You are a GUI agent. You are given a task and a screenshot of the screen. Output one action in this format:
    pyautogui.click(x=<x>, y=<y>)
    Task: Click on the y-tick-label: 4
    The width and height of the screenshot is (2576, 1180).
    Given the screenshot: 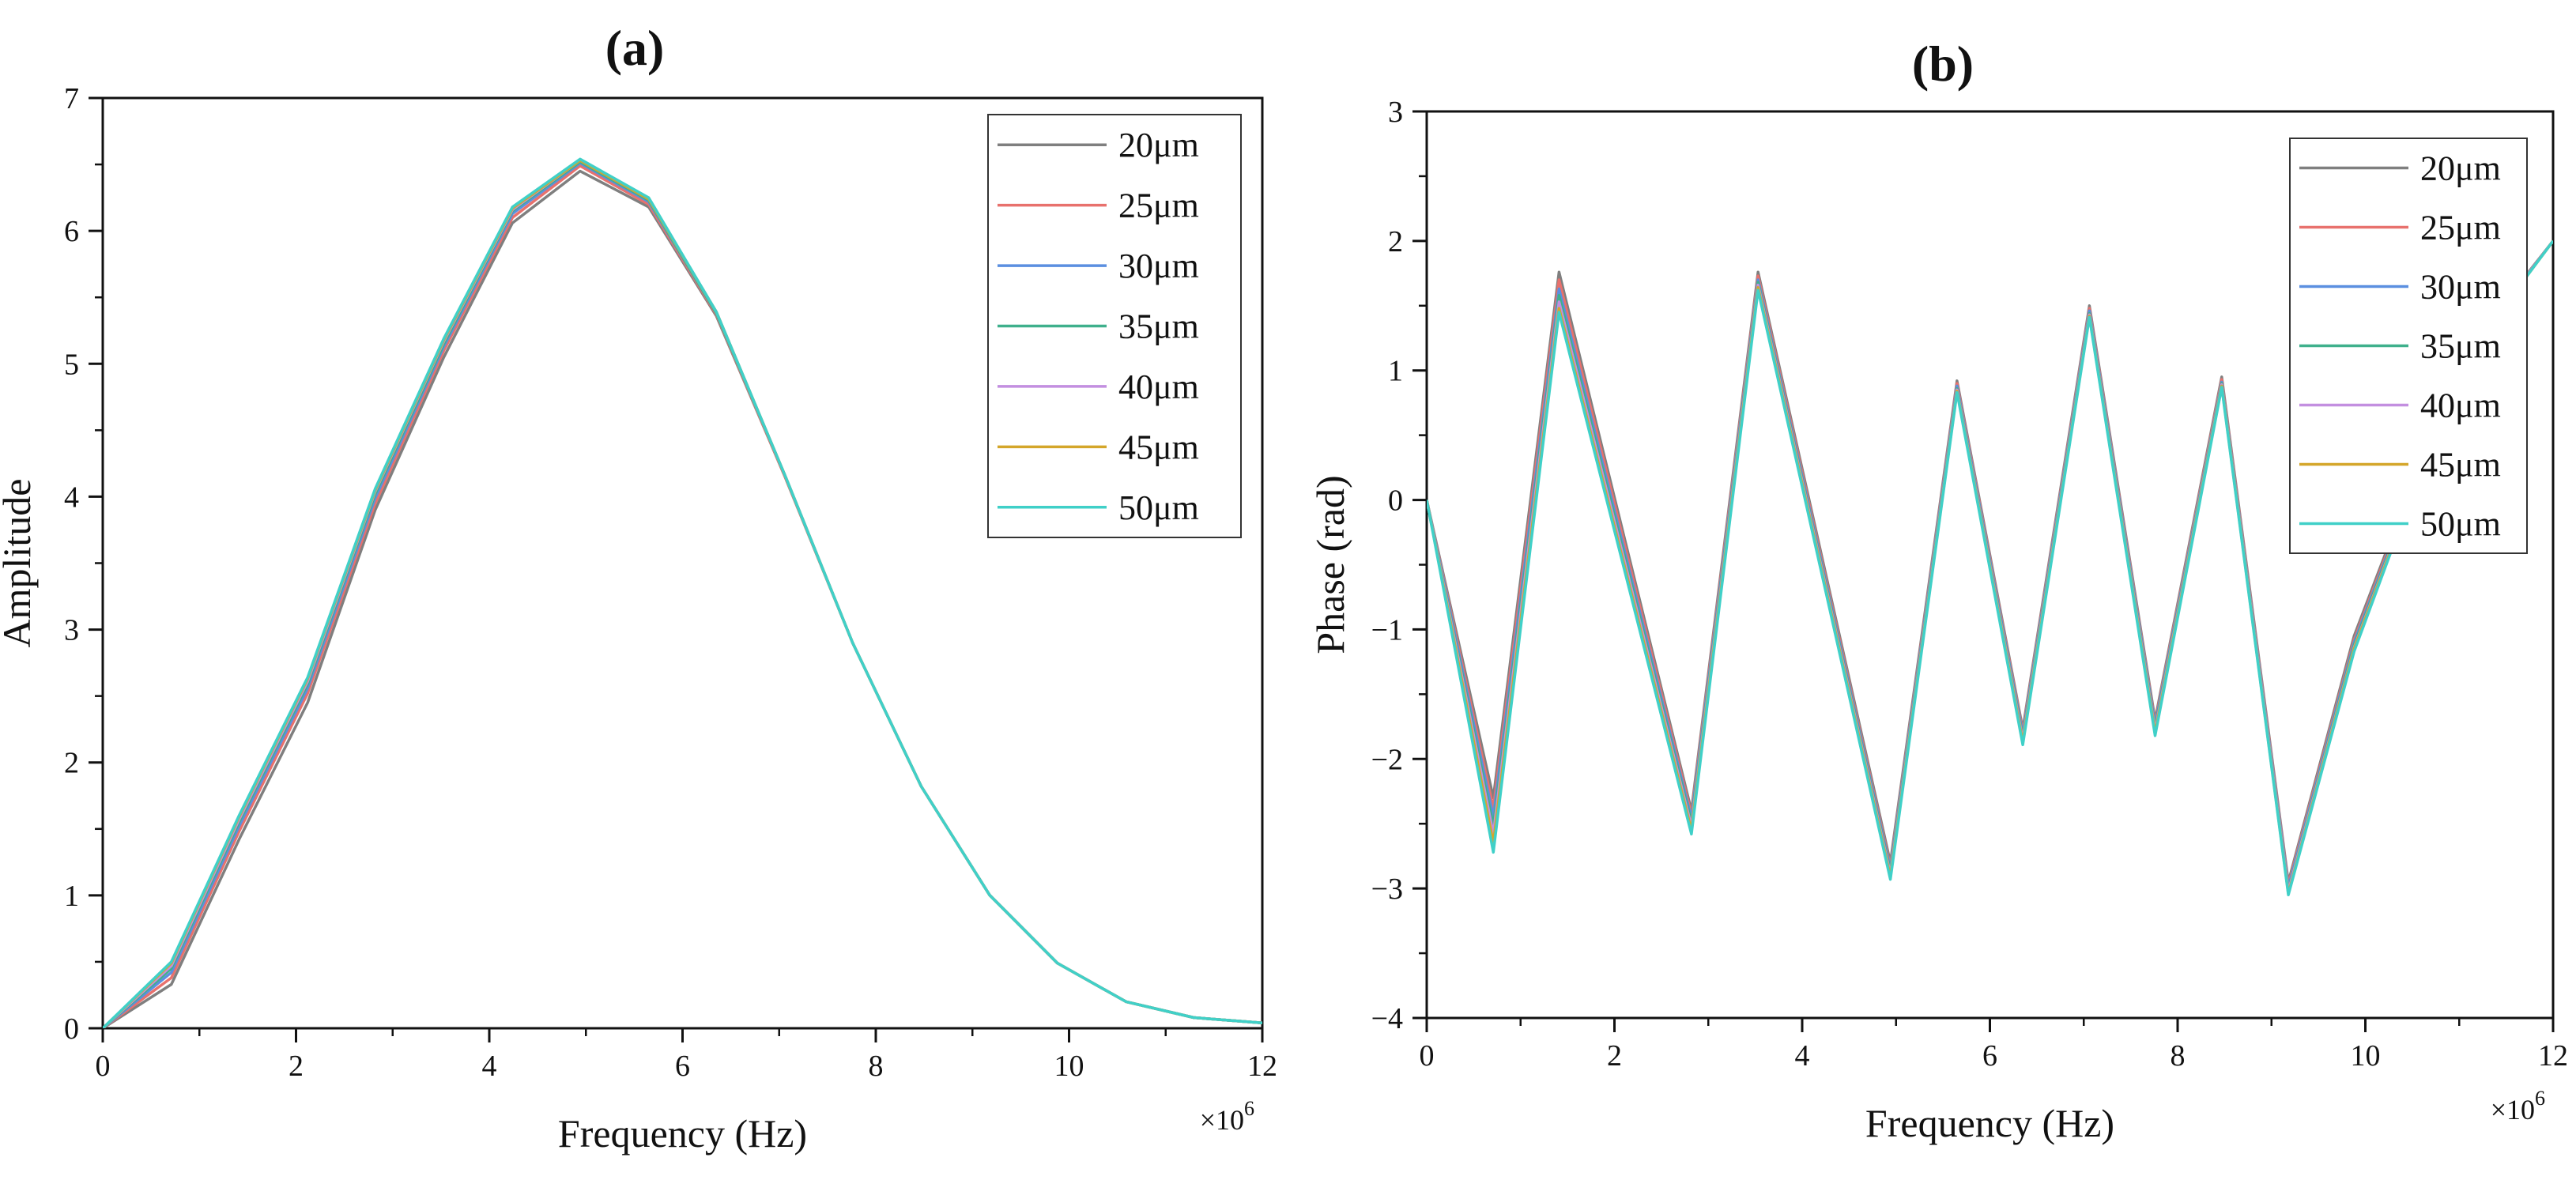 What is the action you would take?
    pyautogui.click(x=71, y=498)
    